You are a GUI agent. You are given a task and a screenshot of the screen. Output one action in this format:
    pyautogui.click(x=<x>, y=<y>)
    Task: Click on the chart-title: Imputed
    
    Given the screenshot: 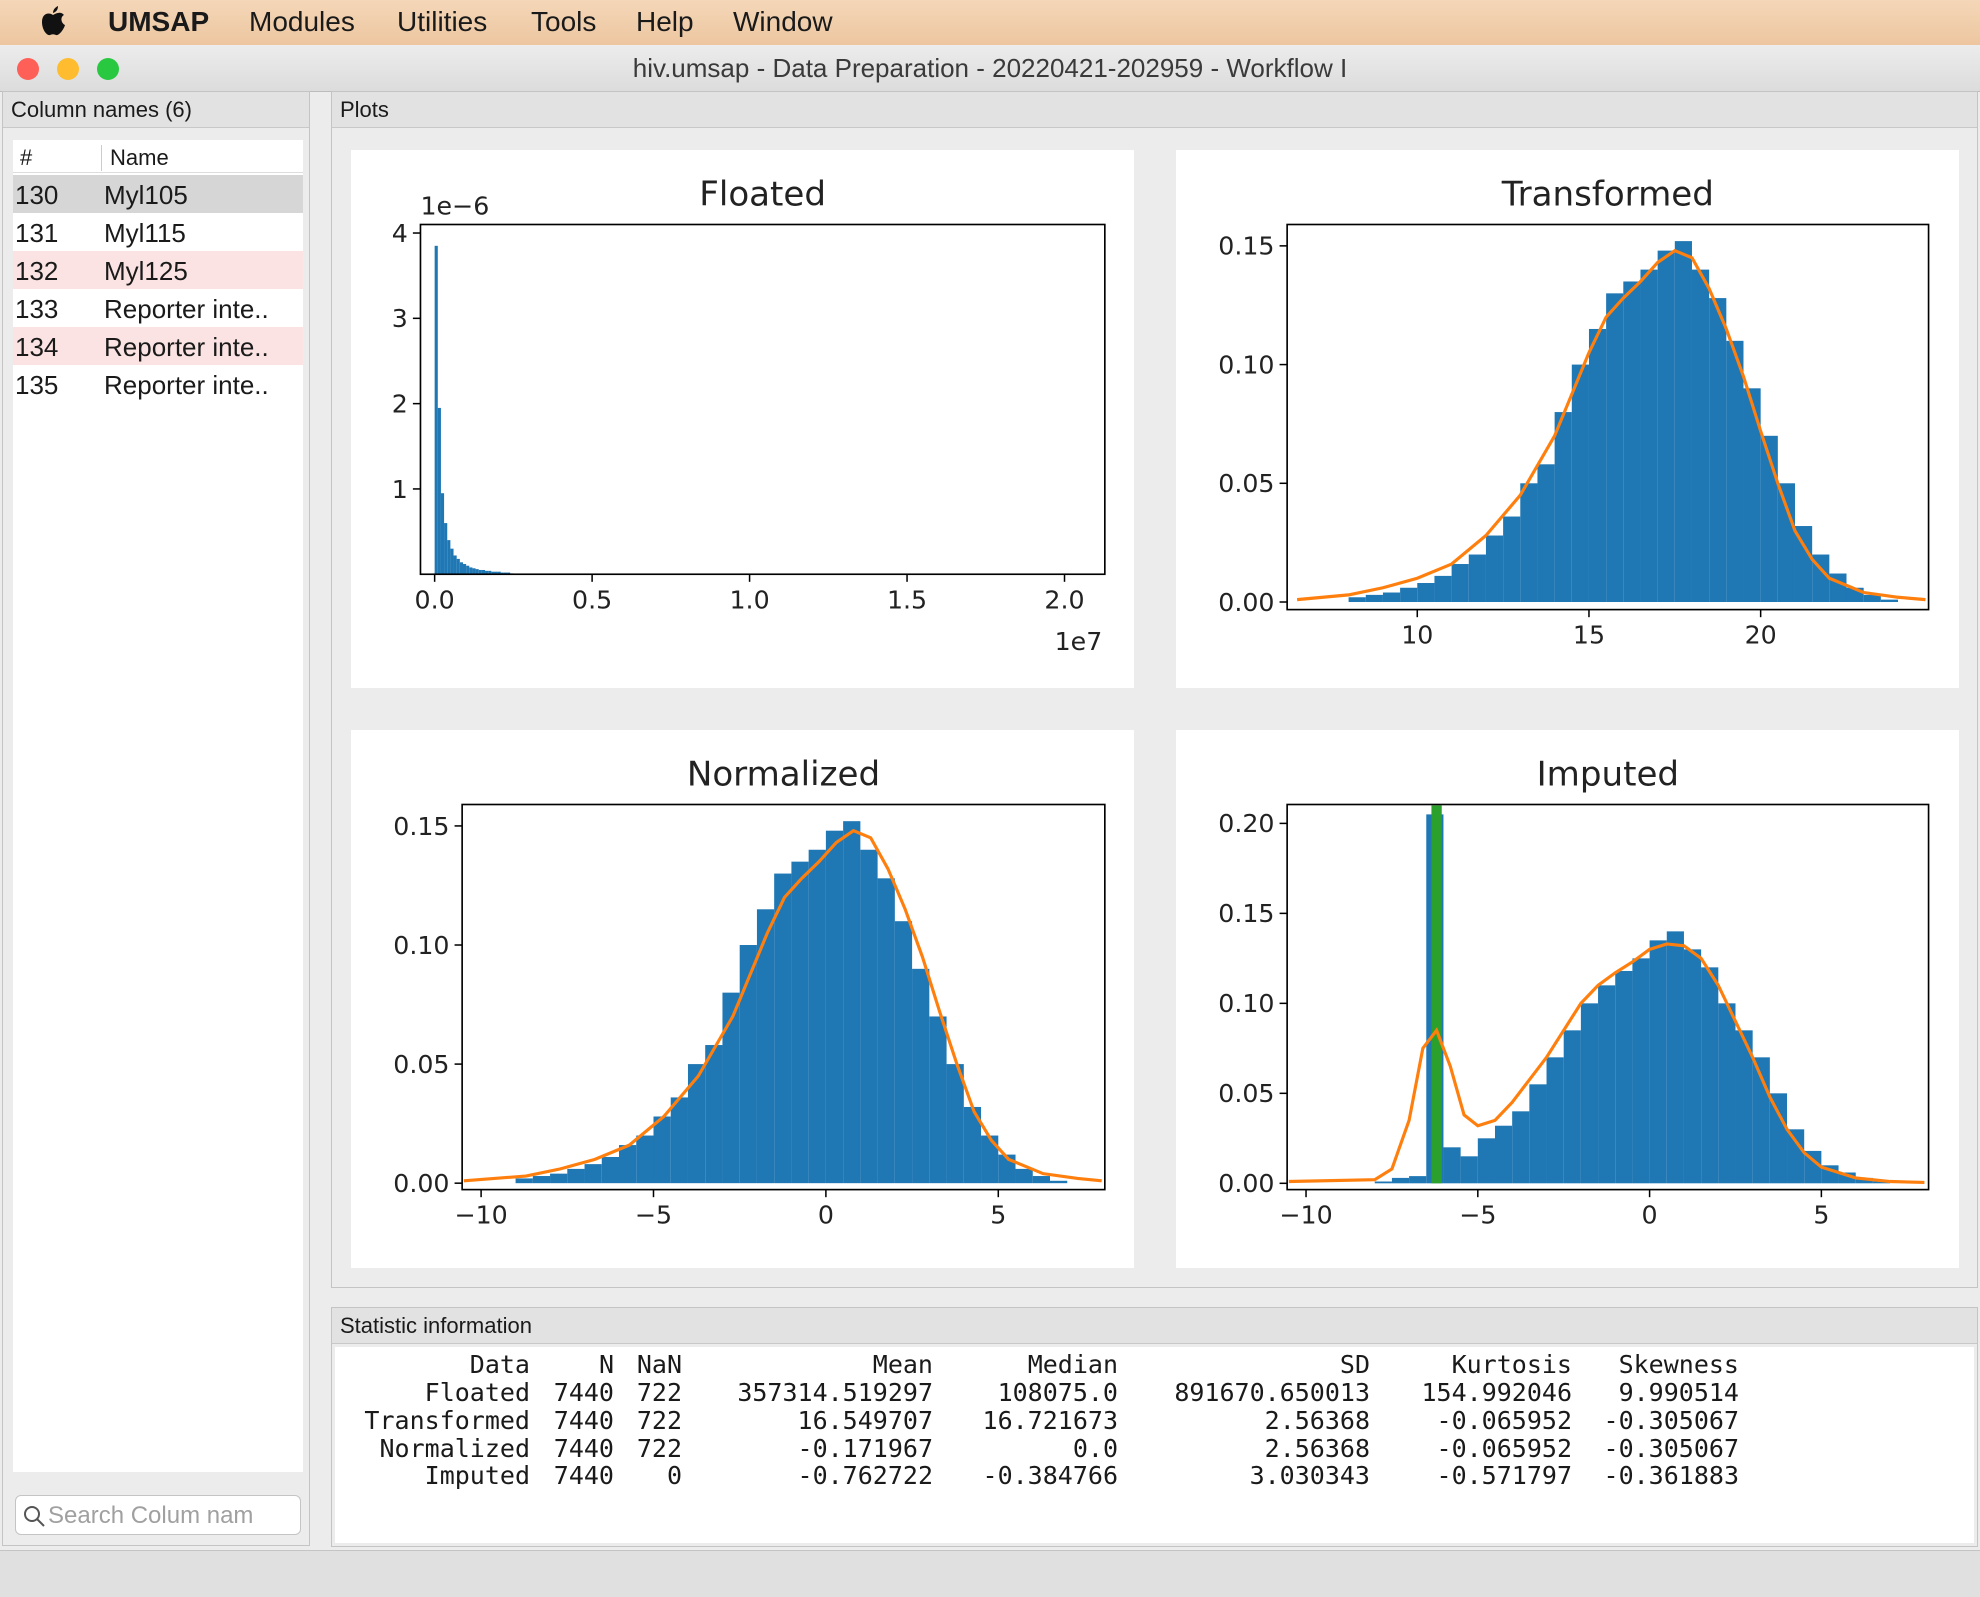 What is the action you would take?
    pyautogui.click(x=1608, y=775)
    